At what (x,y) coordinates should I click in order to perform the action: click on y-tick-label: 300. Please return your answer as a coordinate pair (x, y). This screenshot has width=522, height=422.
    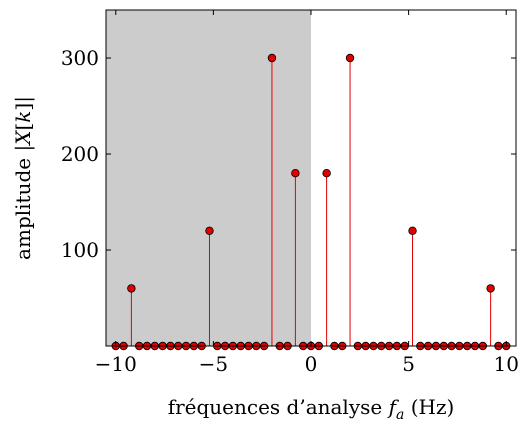
    Looking at the image, I should click on (80, 58).